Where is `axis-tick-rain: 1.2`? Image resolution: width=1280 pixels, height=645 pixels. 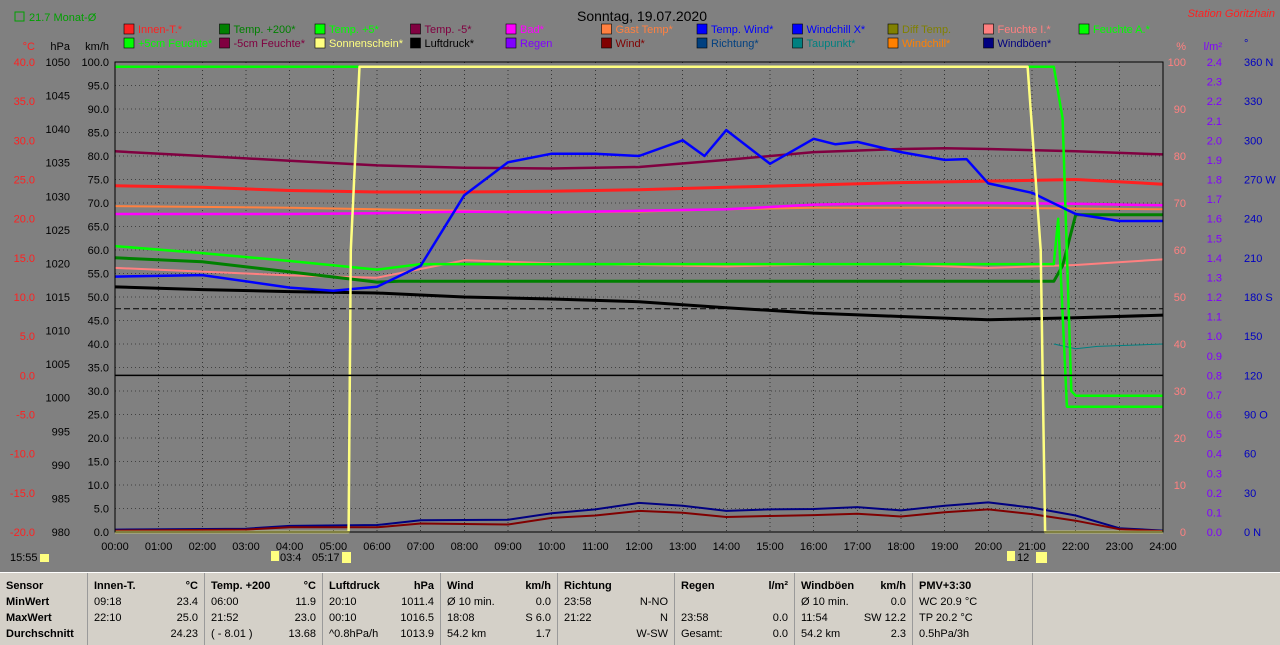
axis-tick-rain: 1.2 is located at coordinates (1214, 298).